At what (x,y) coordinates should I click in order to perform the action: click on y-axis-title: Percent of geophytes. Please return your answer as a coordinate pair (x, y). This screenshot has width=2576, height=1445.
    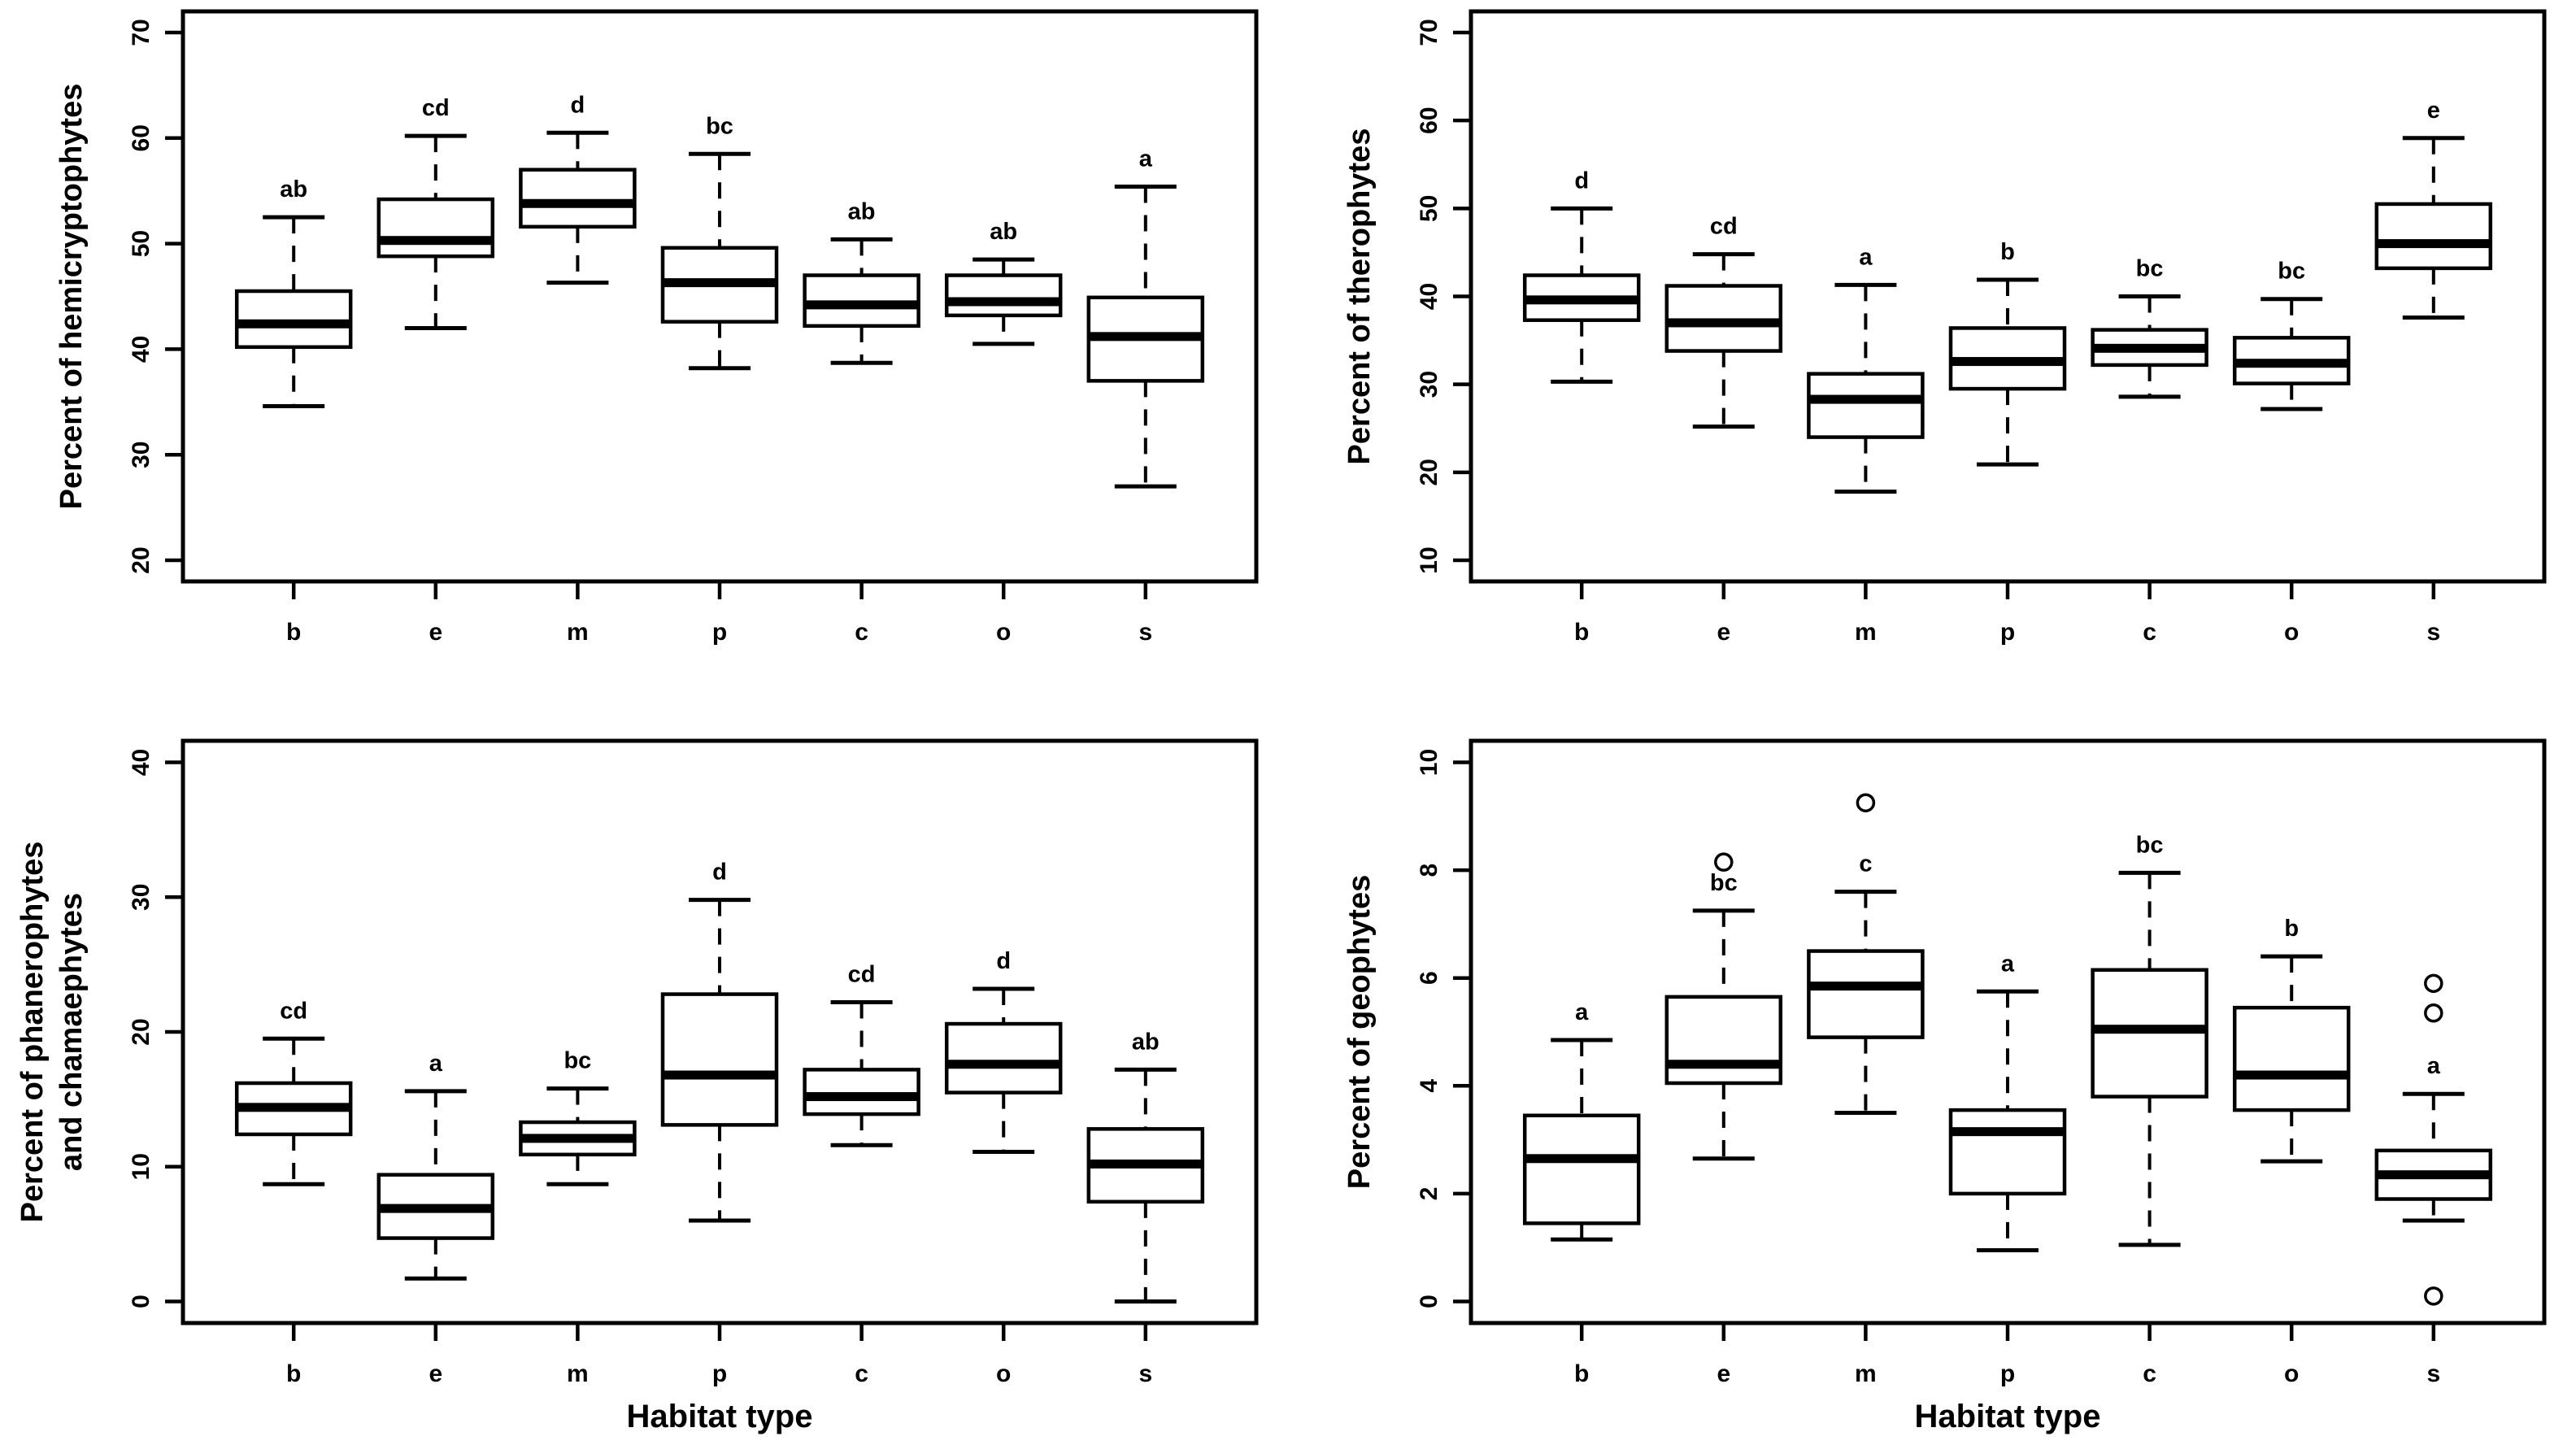
    Looking at the image, I should click on (1360, 1032).